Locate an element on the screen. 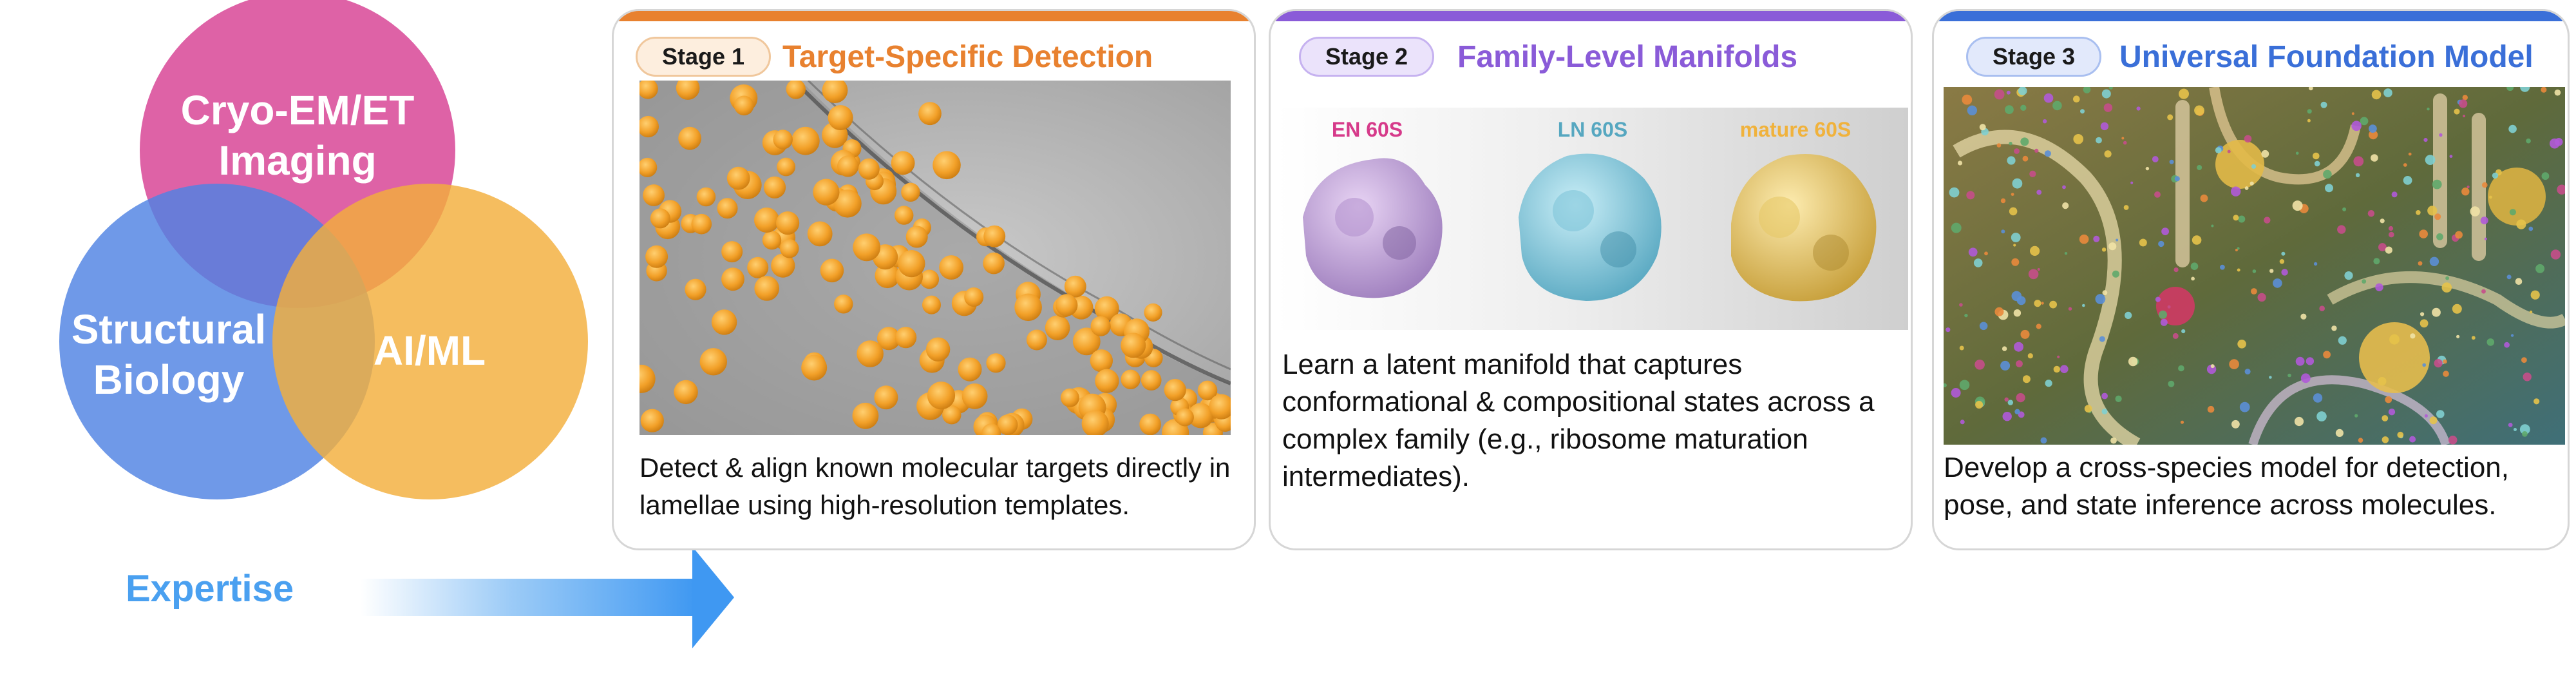 Image resolution: width=2576 pixels, height=696 pixels. expertise-arrow-icon is located at coordinates (547, 597).